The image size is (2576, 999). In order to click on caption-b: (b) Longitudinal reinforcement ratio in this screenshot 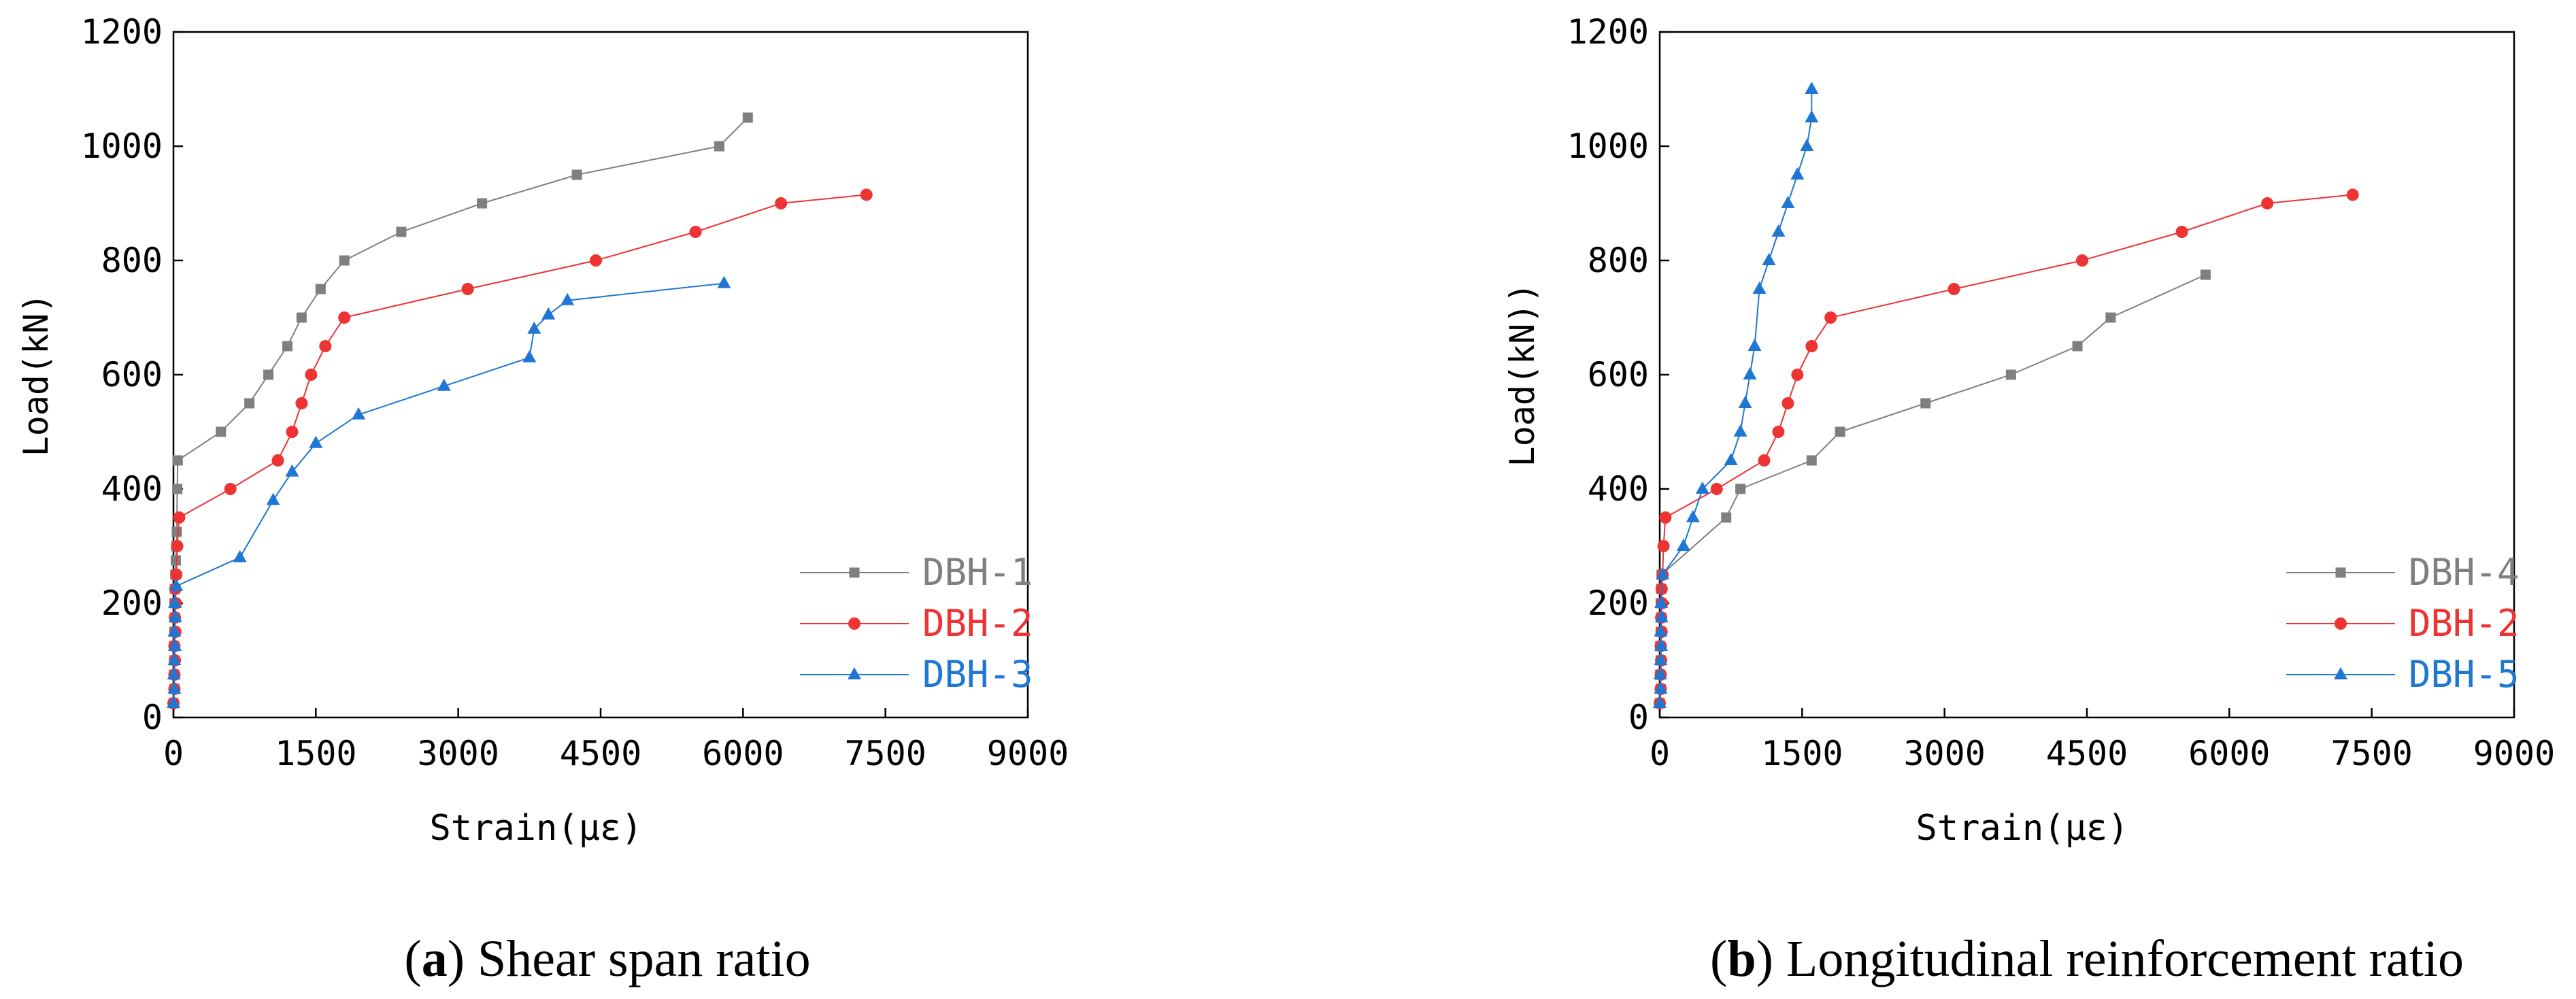, I will do `click(2087, 958)`.